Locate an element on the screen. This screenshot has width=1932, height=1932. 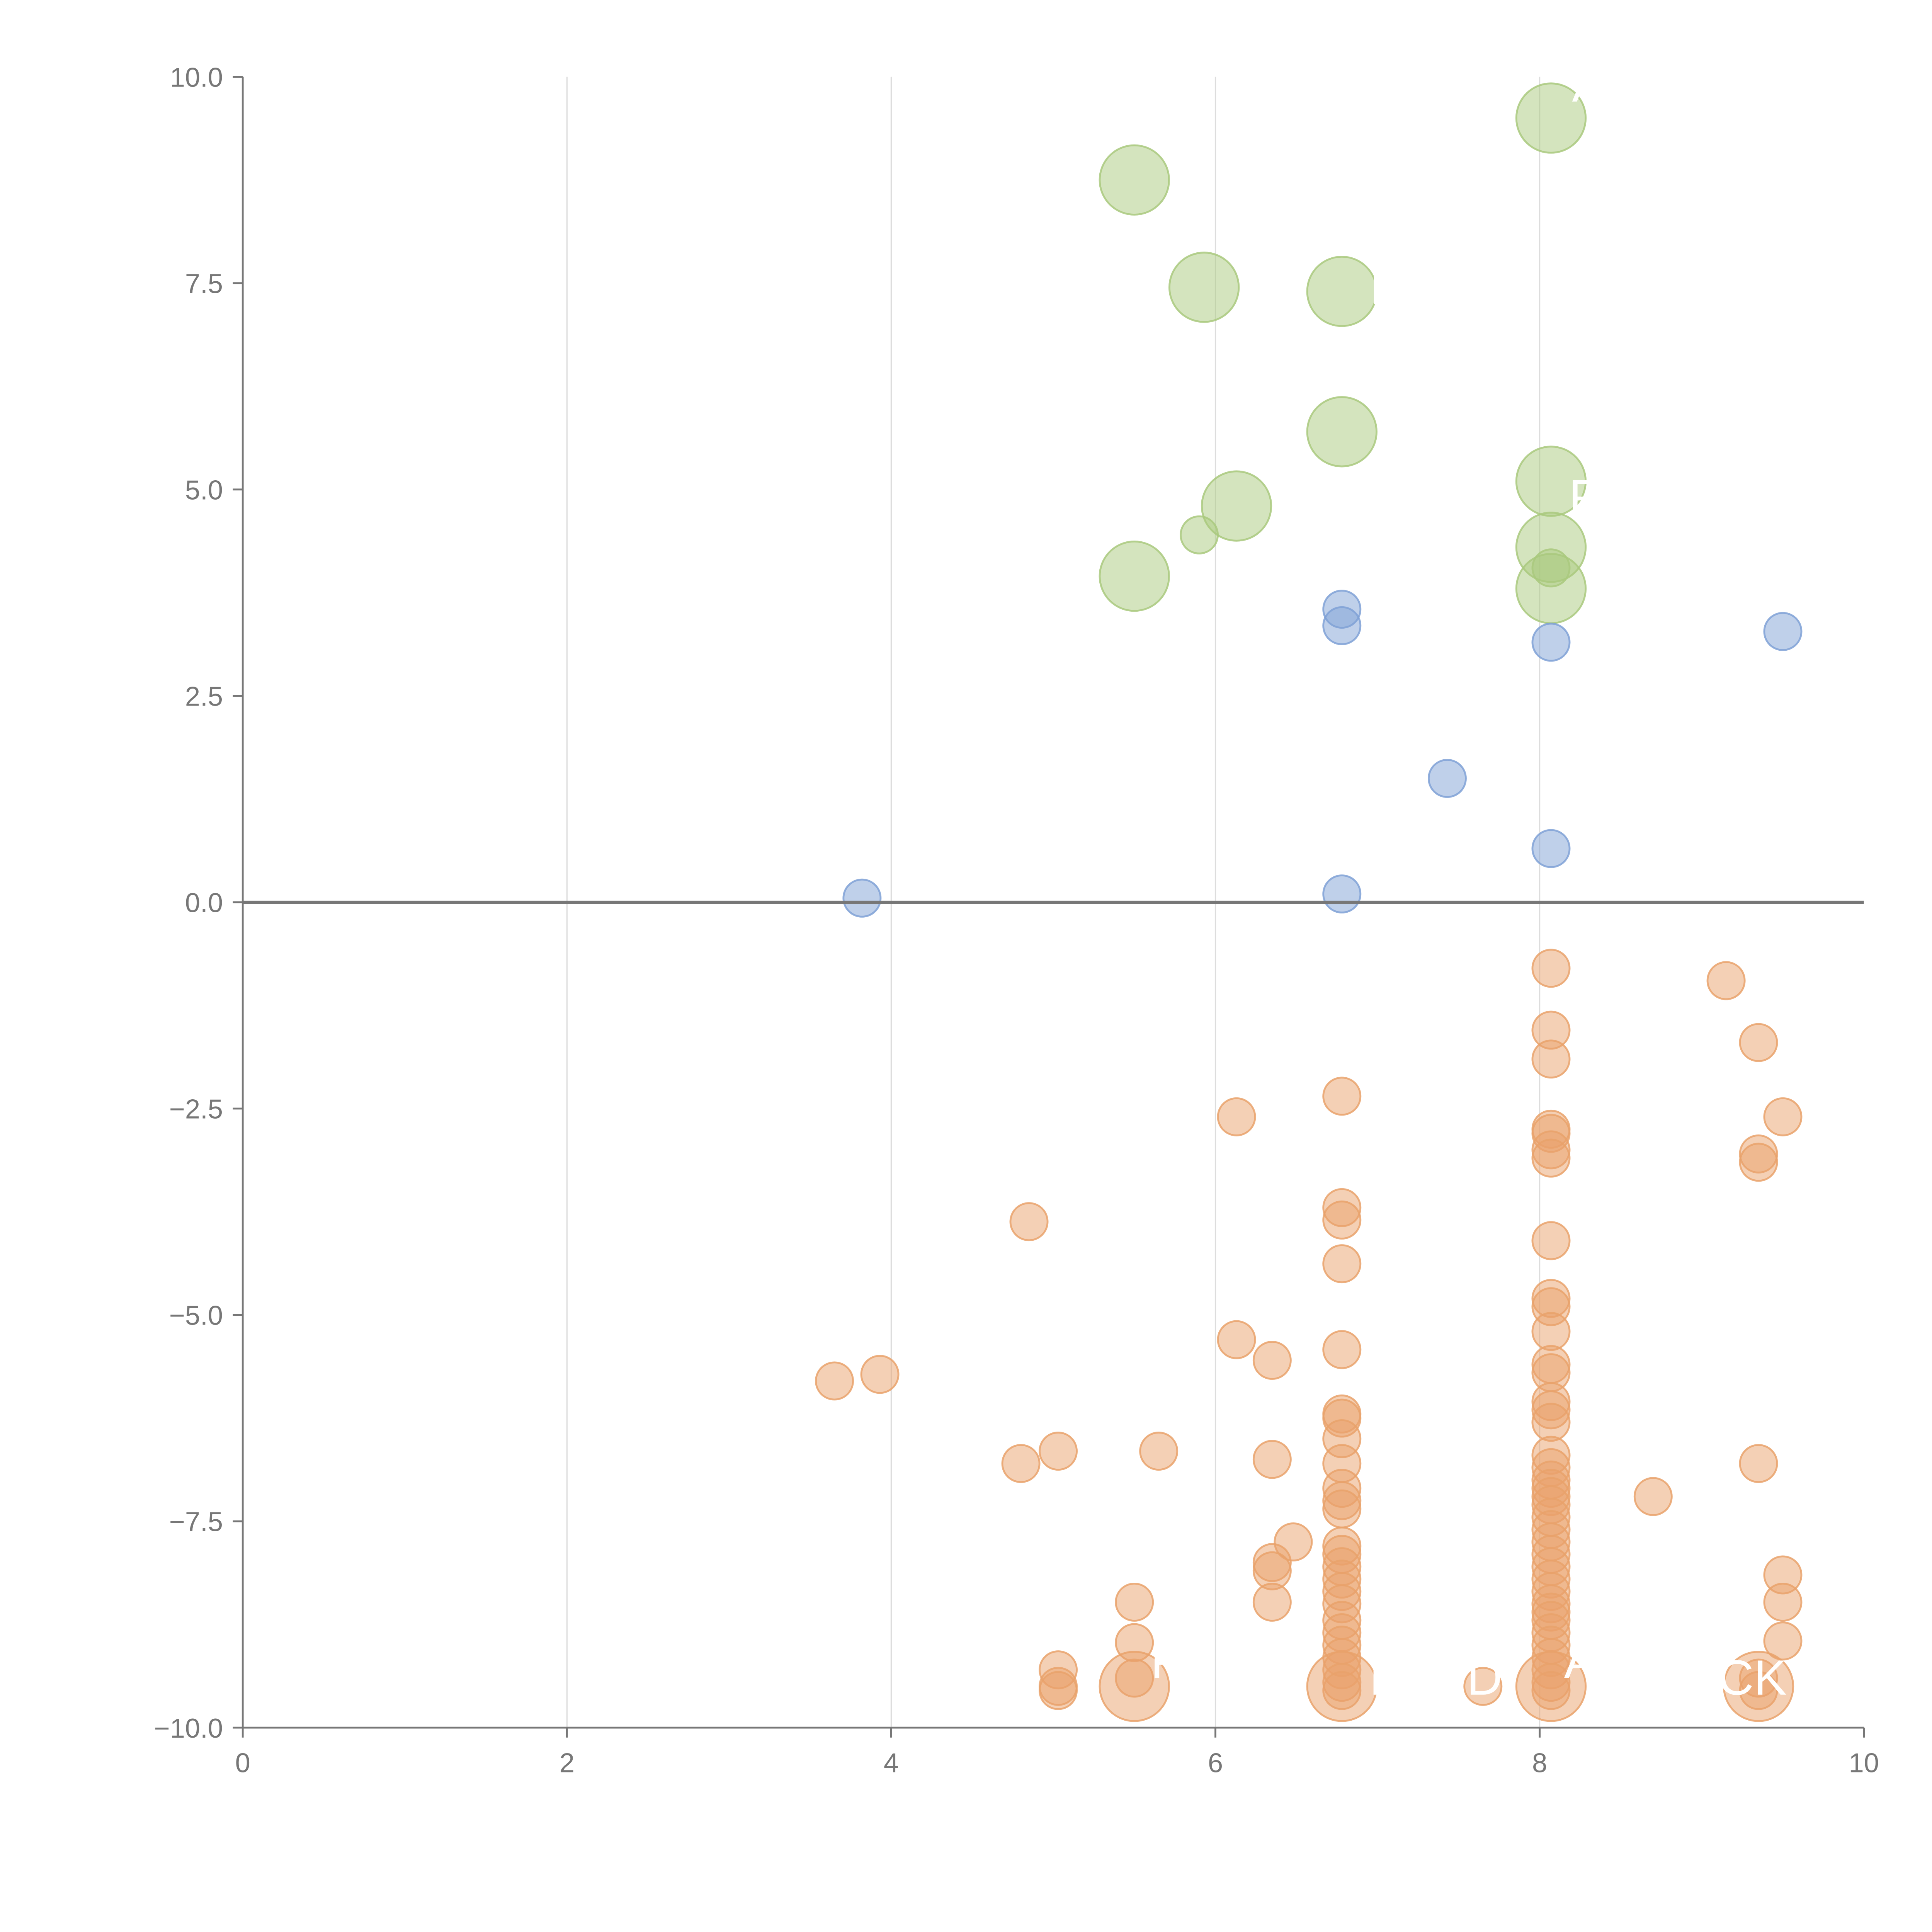
series-green is located at coordinates (1343, 353).